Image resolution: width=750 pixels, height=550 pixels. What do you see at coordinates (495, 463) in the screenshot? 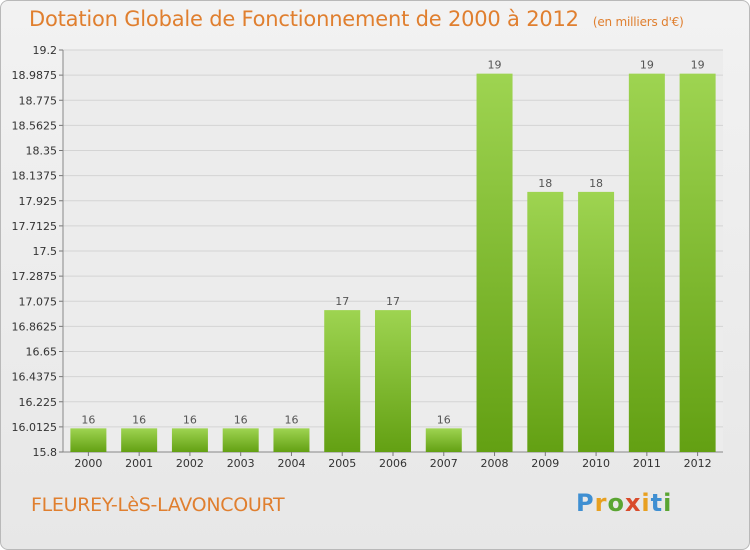
I see `x-tick-label: 2008` at bounding box center [495, 463].